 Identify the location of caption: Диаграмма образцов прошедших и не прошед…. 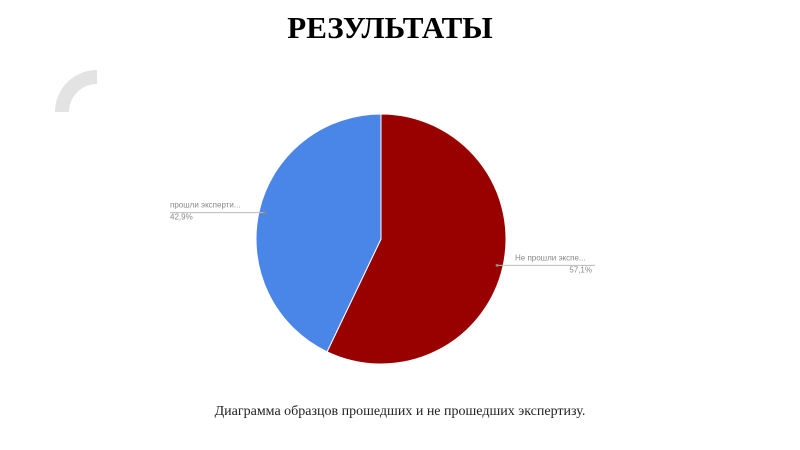
(400, 411).